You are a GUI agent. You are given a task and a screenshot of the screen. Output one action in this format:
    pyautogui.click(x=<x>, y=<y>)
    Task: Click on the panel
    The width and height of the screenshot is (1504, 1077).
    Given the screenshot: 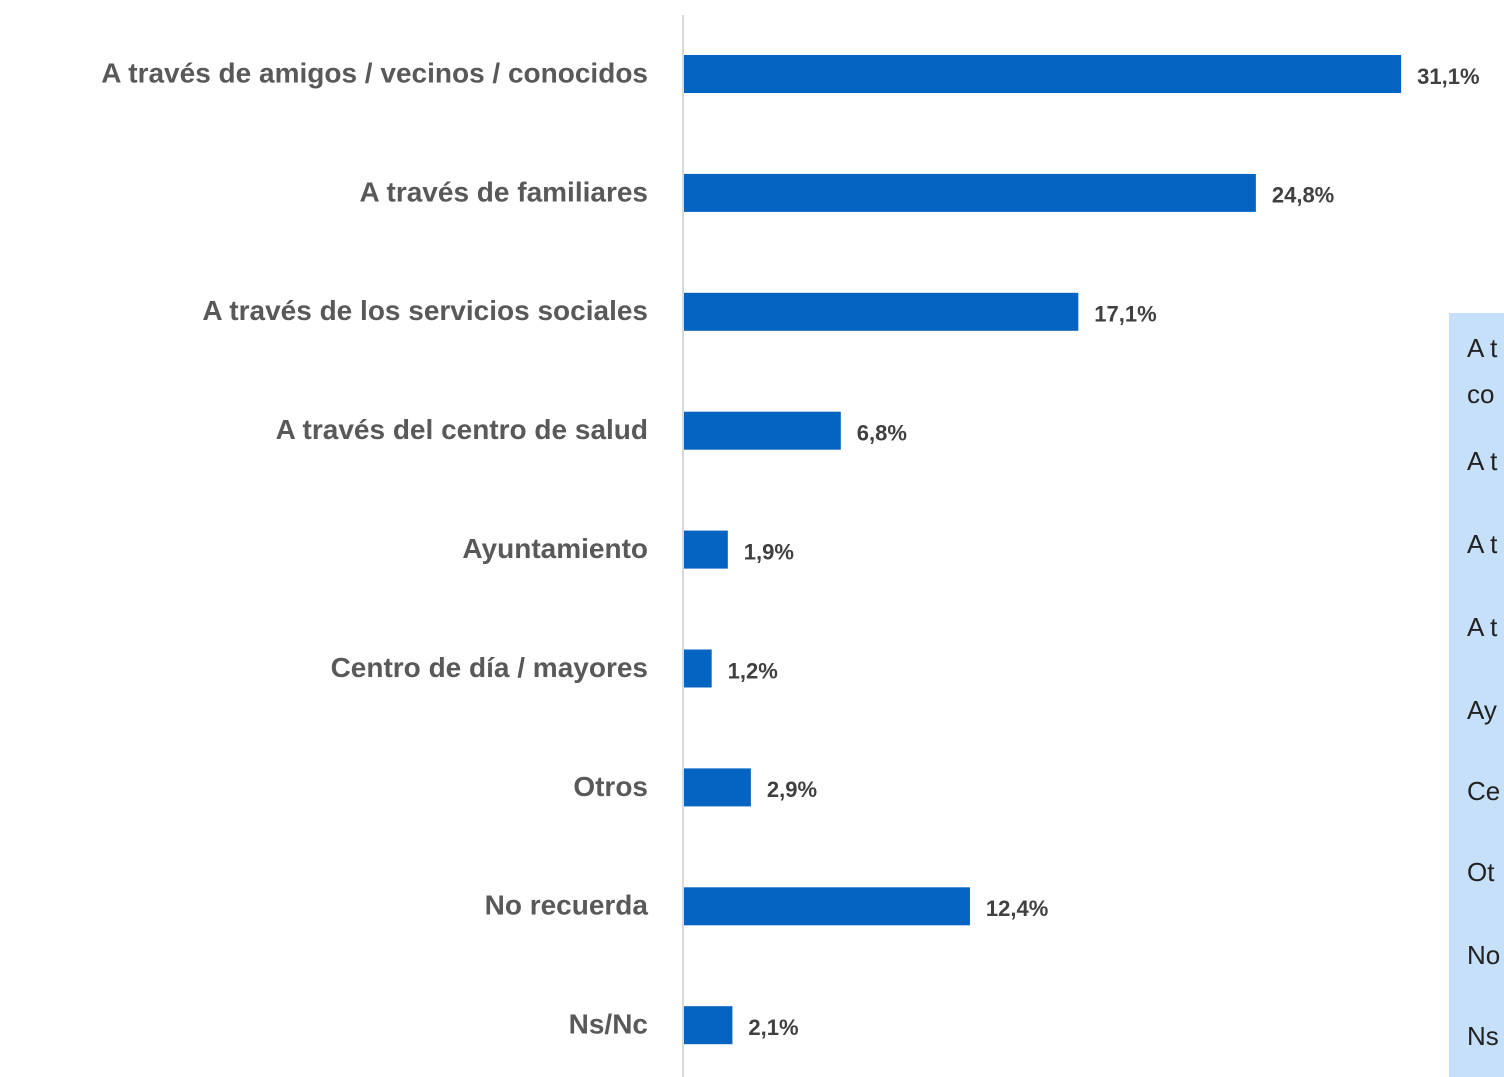 What is the action you would take?
    pyautogui.click(x=1476, y=695)
    